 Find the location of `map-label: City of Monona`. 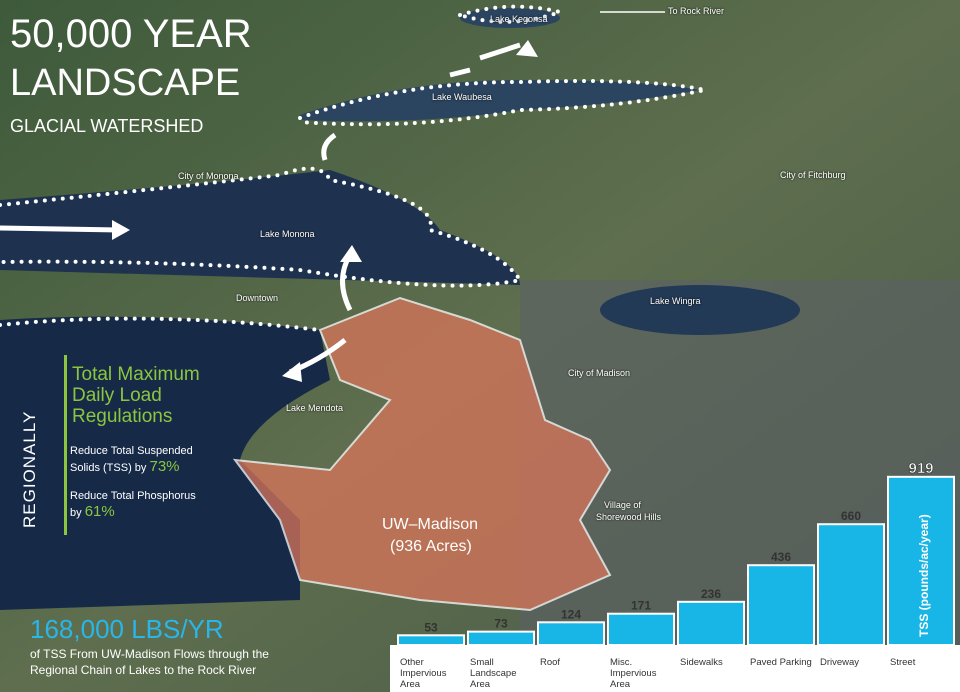

map-label: City of Monona is located at coordinates (208, 176).